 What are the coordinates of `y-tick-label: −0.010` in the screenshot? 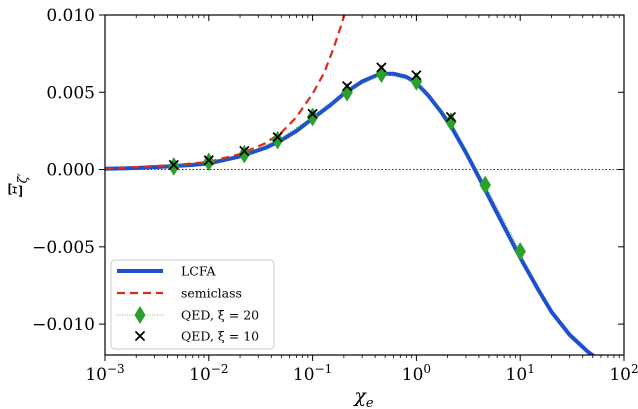 It's located at (63, 325).